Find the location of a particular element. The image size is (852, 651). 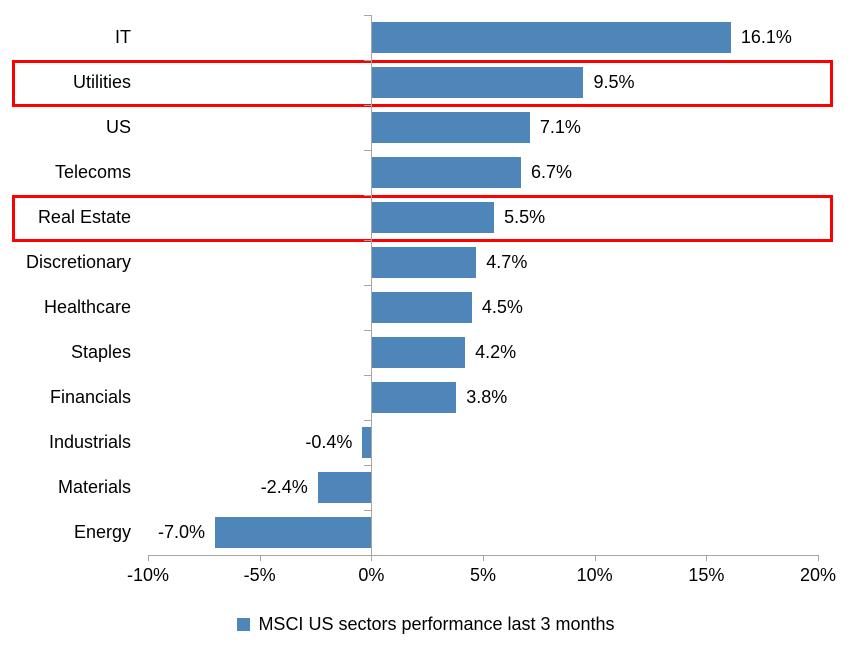

legend-swatch-icon is located at coordinates (244, 624).